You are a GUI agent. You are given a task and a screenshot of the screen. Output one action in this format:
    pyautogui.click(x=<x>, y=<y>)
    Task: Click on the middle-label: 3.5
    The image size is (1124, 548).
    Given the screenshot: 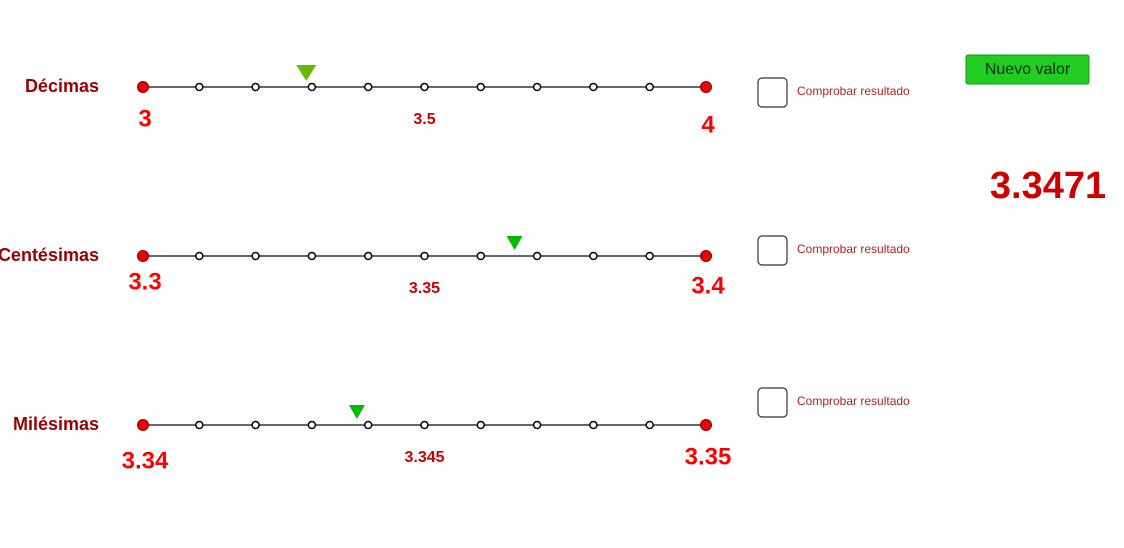 What is the action you would take?
    pyautogui.click(x=424, y=119)
    